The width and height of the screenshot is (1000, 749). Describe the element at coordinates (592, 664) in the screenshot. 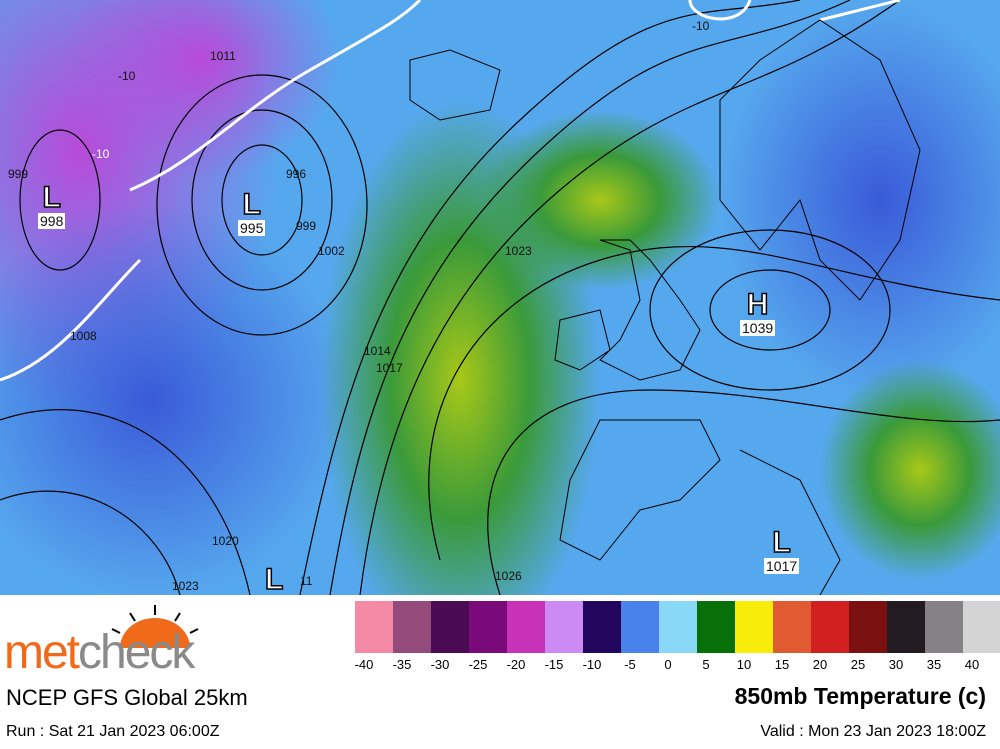

I see `legend-label: -10` at that location.